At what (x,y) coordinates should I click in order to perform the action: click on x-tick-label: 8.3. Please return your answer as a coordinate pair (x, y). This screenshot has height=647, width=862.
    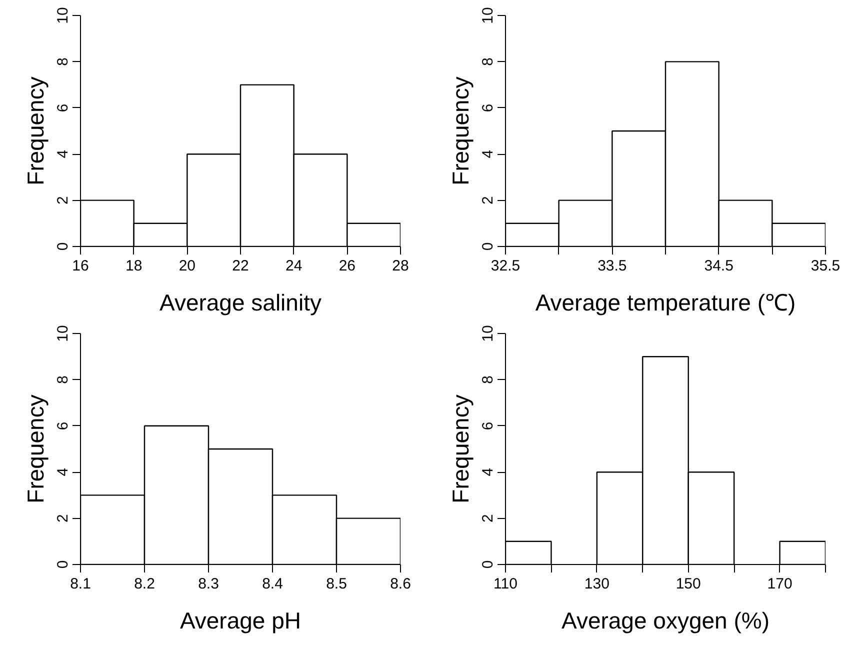
    Looking at the image, I should click on (208, 584).